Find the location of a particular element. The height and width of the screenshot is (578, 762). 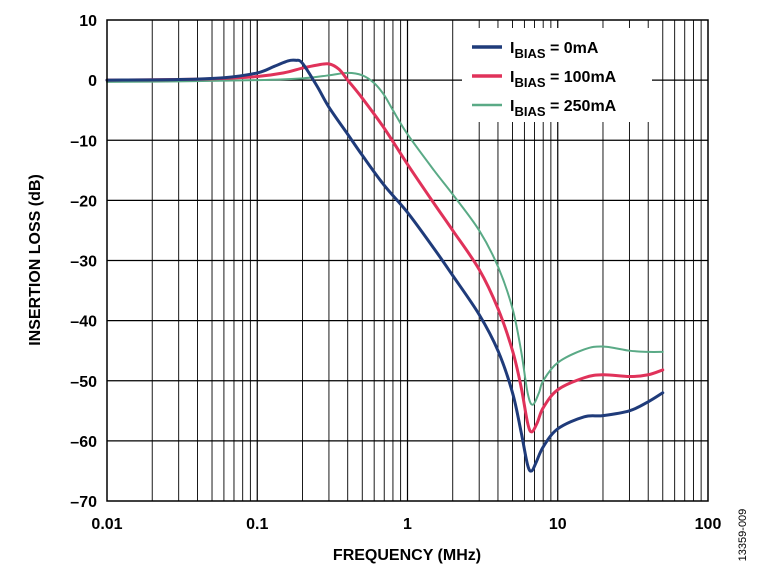

y-tick-label: –60 is located at coordinates (83, 442).